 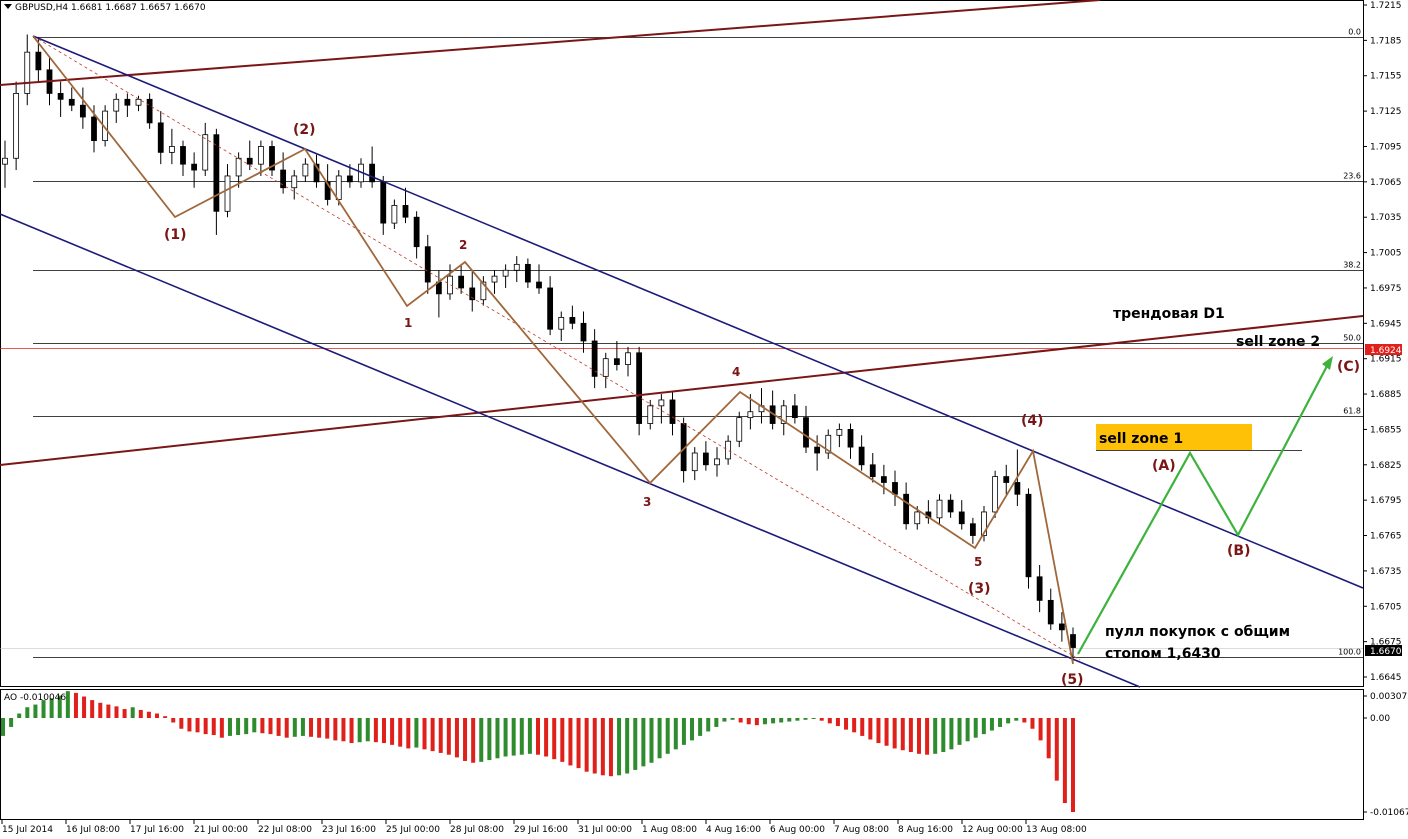 What do you see at coordinates (1352, 265) in the screenshot?
I see `fib-level-label: 38.2` at bounding box center [1352, 265].